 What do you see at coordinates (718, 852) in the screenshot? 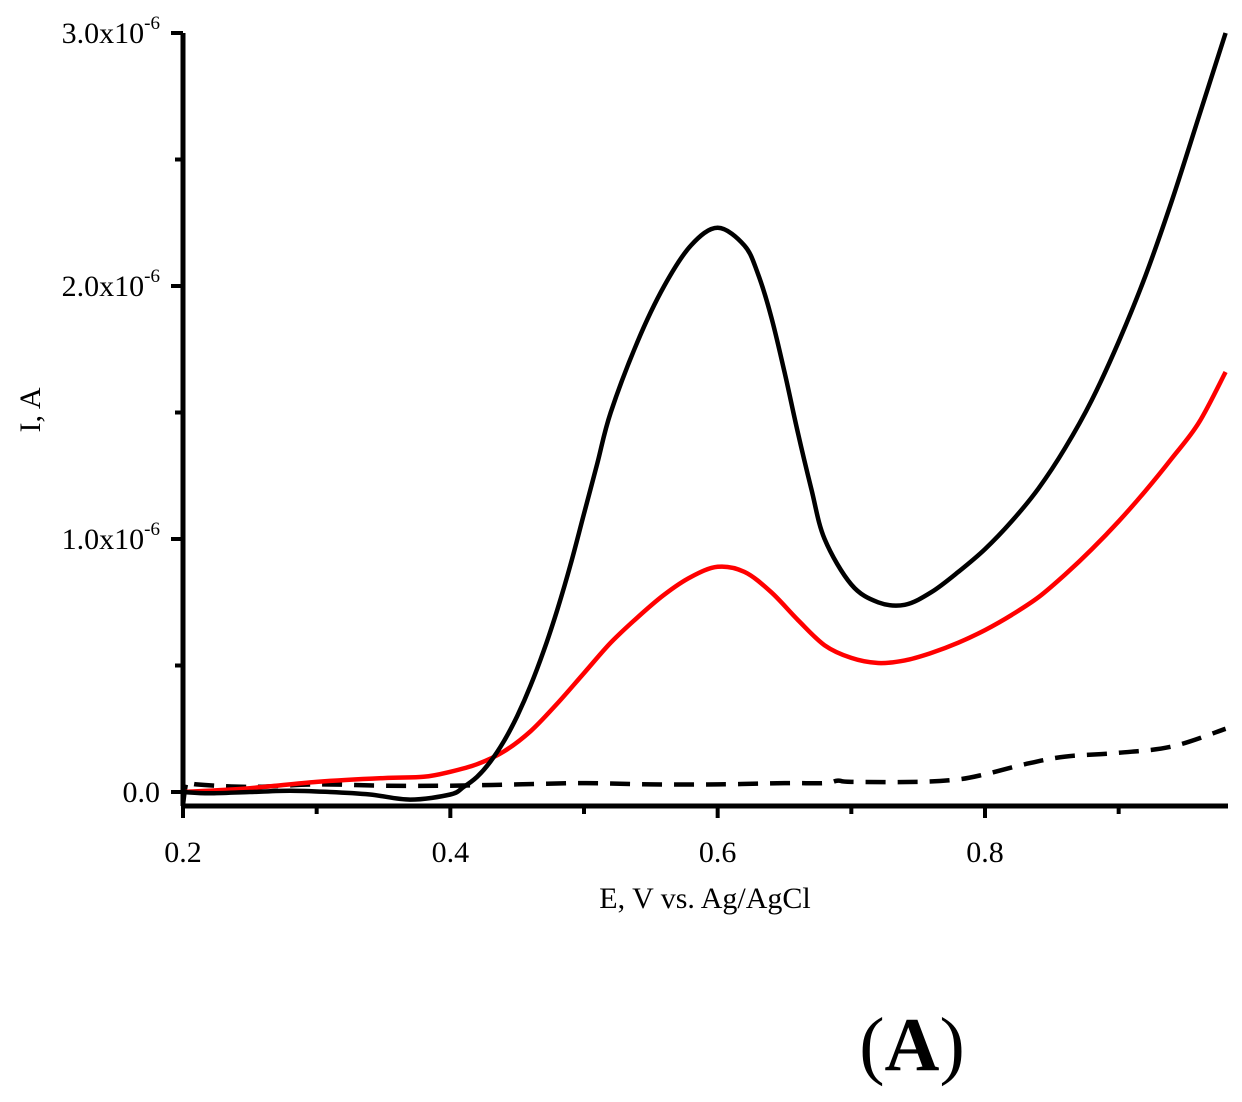
I see `x-tick-label: 0.6` at bounding box center [718, 852].